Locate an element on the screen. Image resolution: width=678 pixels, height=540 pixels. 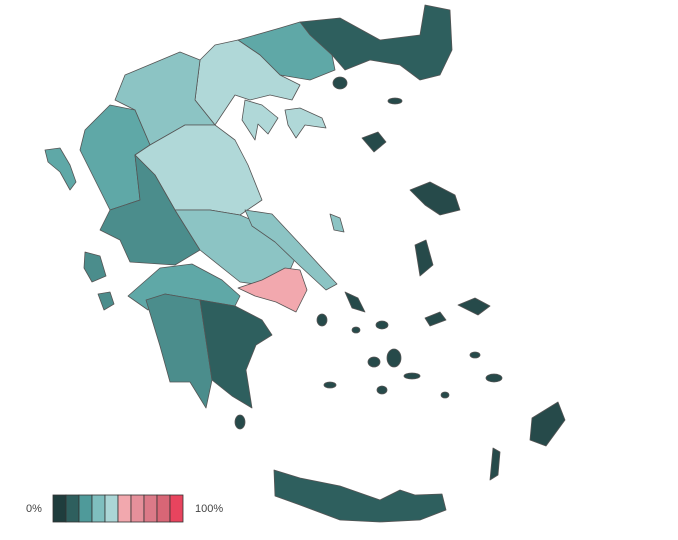
legend-scale is located at coordinates (118, 508).